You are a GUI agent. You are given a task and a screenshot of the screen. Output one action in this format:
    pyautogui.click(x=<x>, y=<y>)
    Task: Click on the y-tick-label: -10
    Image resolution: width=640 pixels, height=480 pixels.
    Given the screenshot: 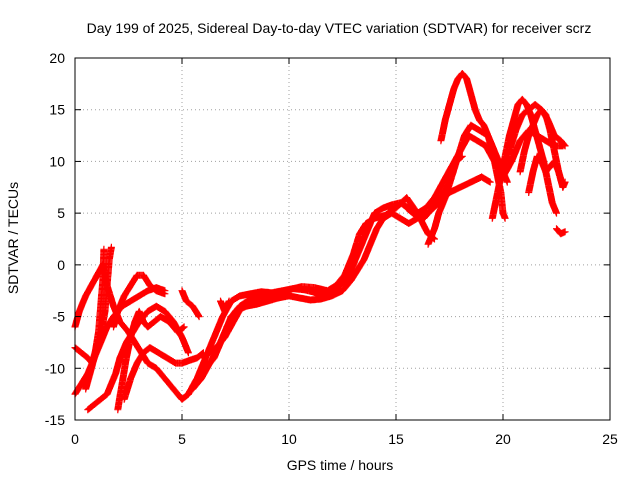 What is the action you would take?
    pyautogui.click(x=55, y=368)
    